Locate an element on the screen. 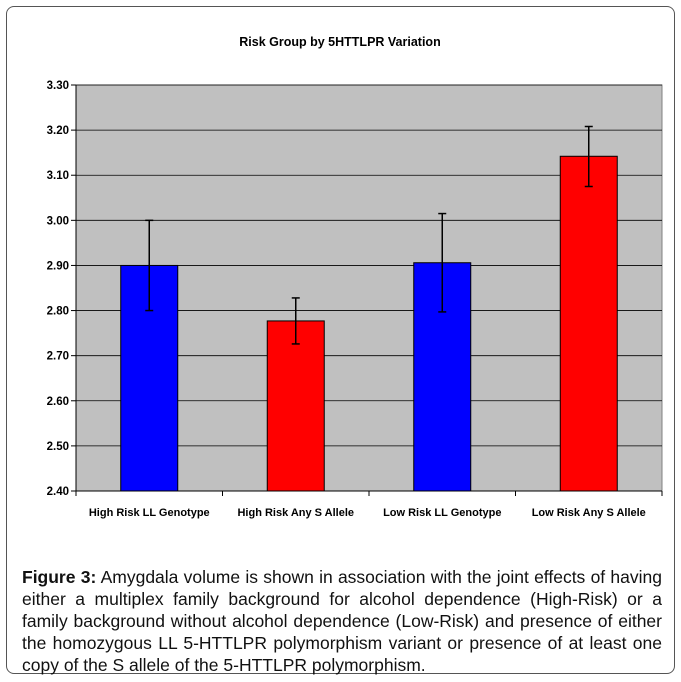 The image size is (681, 682). x-tick-label: High Risk LL Genotype is located at coordinates (149, 513).